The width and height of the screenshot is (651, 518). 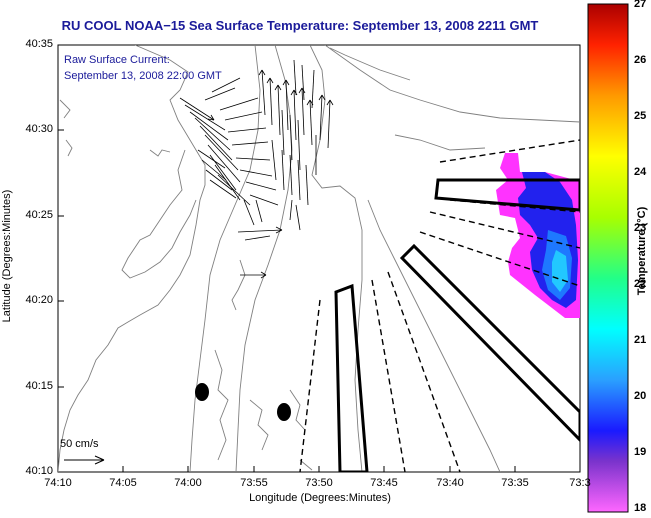 What do you see at coordinates (39, 471) in the screenshot?
I see `ytick-label: 40:10` at bounding box center [39, 471].